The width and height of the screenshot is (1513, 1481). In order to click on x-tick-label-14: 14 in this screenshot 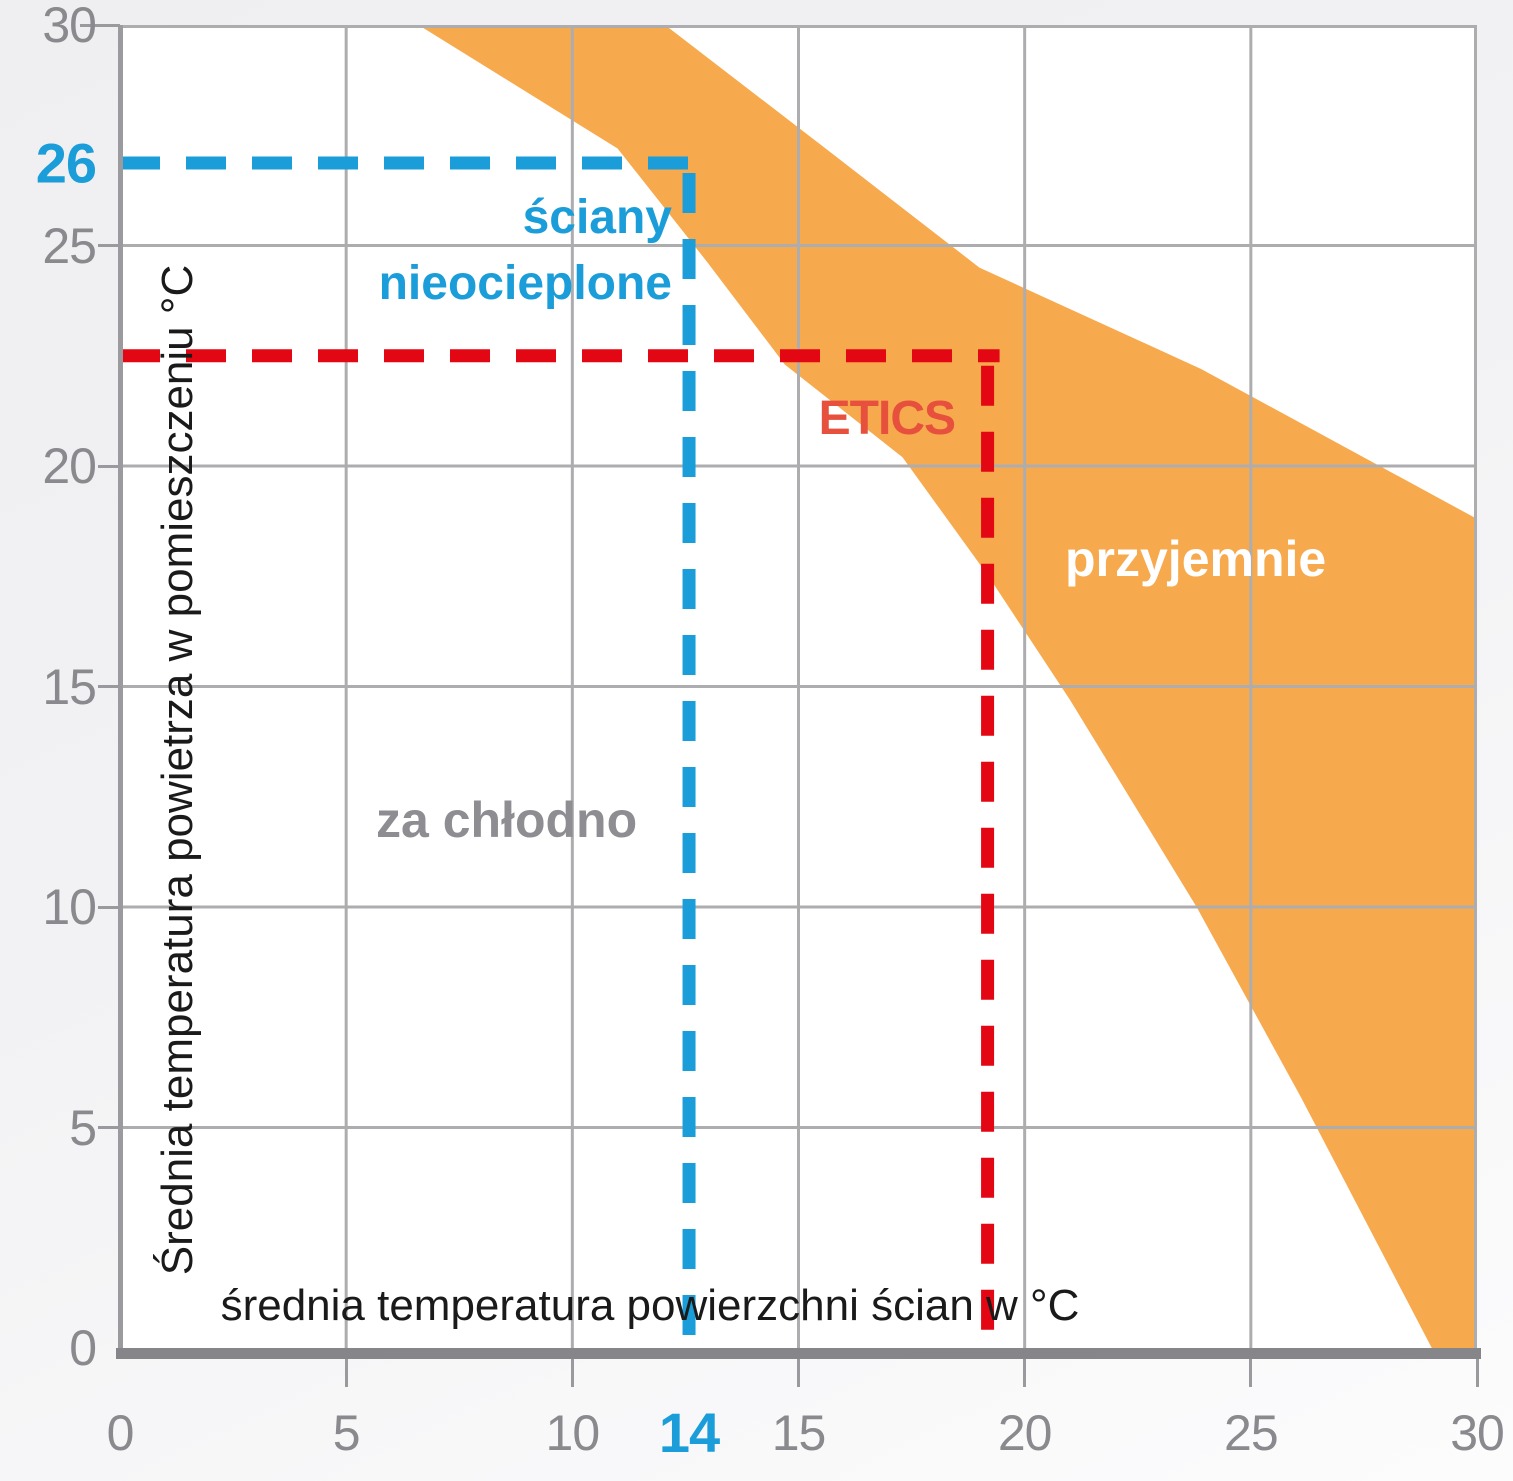, I will do `click(689, 1432)`.